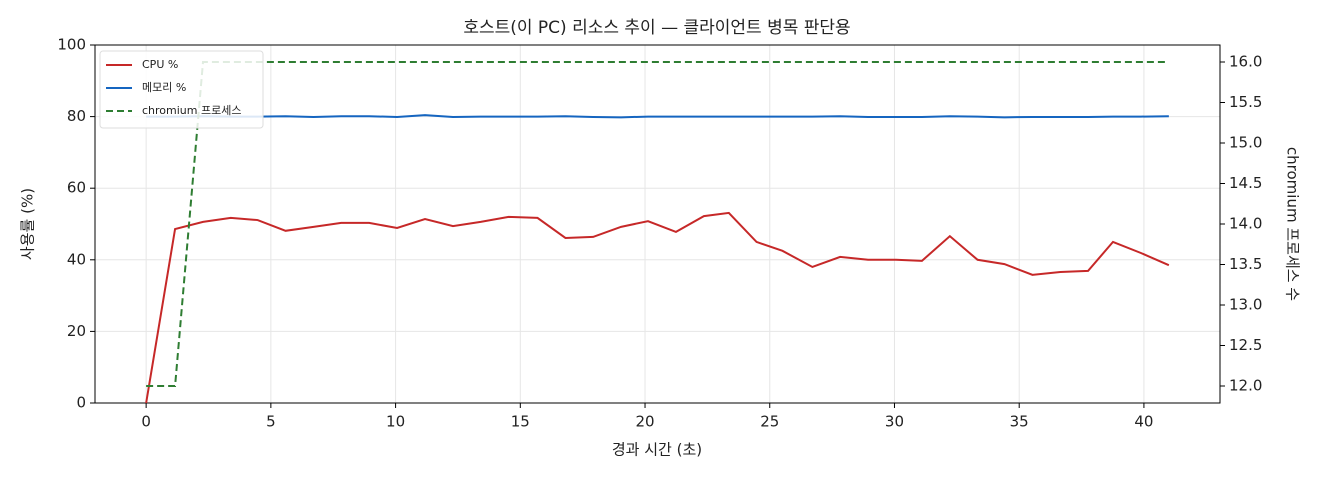  Describe the element at coordinates (1245, 183) in the screenshot. I see `y2-tick-label: 14.5` at that location.